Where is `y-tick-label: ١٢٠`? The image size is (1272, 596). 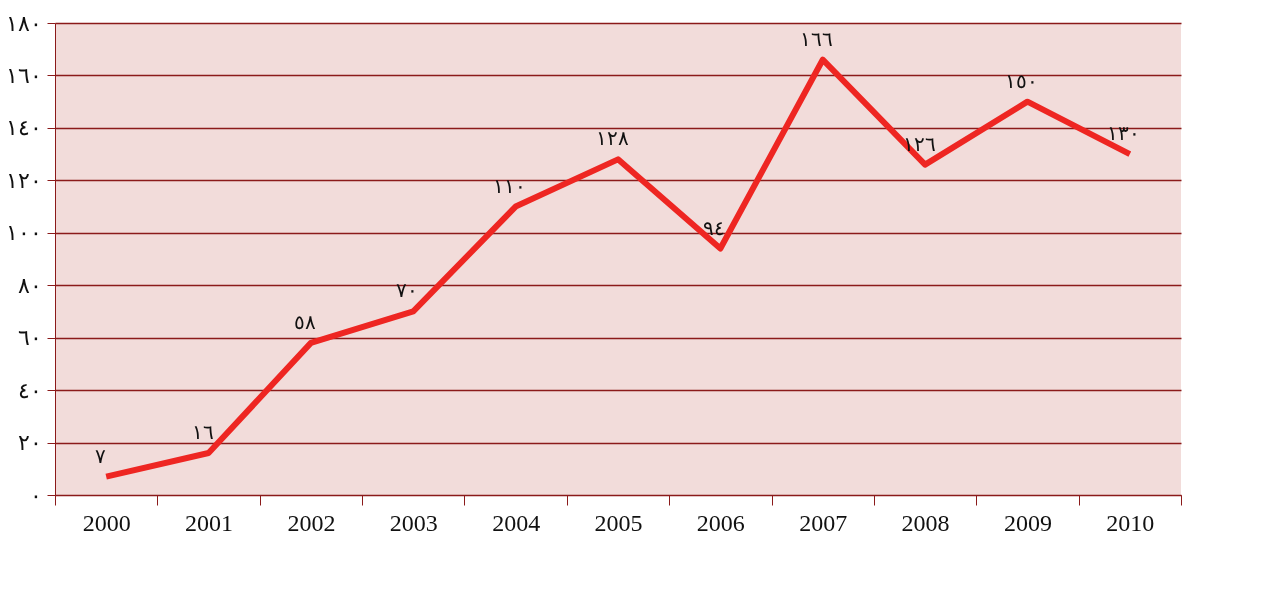
y-tick-label: ١٢٠ is located at coordinates (23, 180).